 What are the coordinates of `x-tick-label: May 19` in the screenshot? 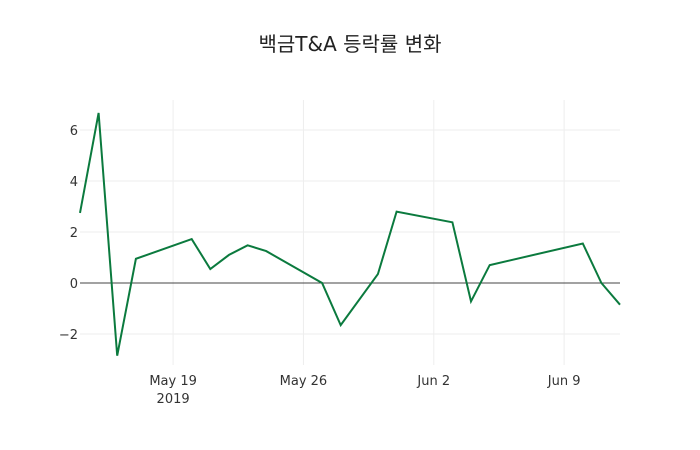 It's located at (173, 381).